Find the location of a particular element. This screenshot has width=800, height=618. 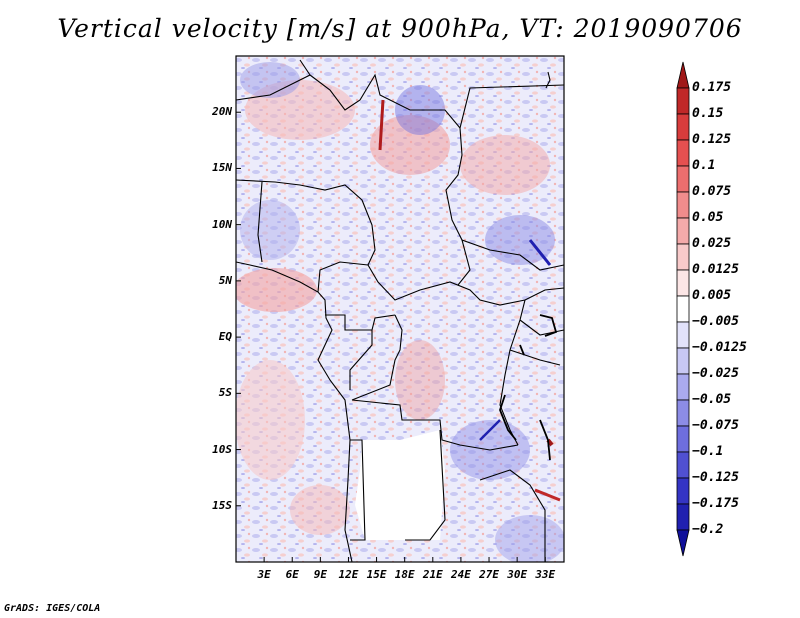

descent-region-nw is located at coordinates (270, 80).